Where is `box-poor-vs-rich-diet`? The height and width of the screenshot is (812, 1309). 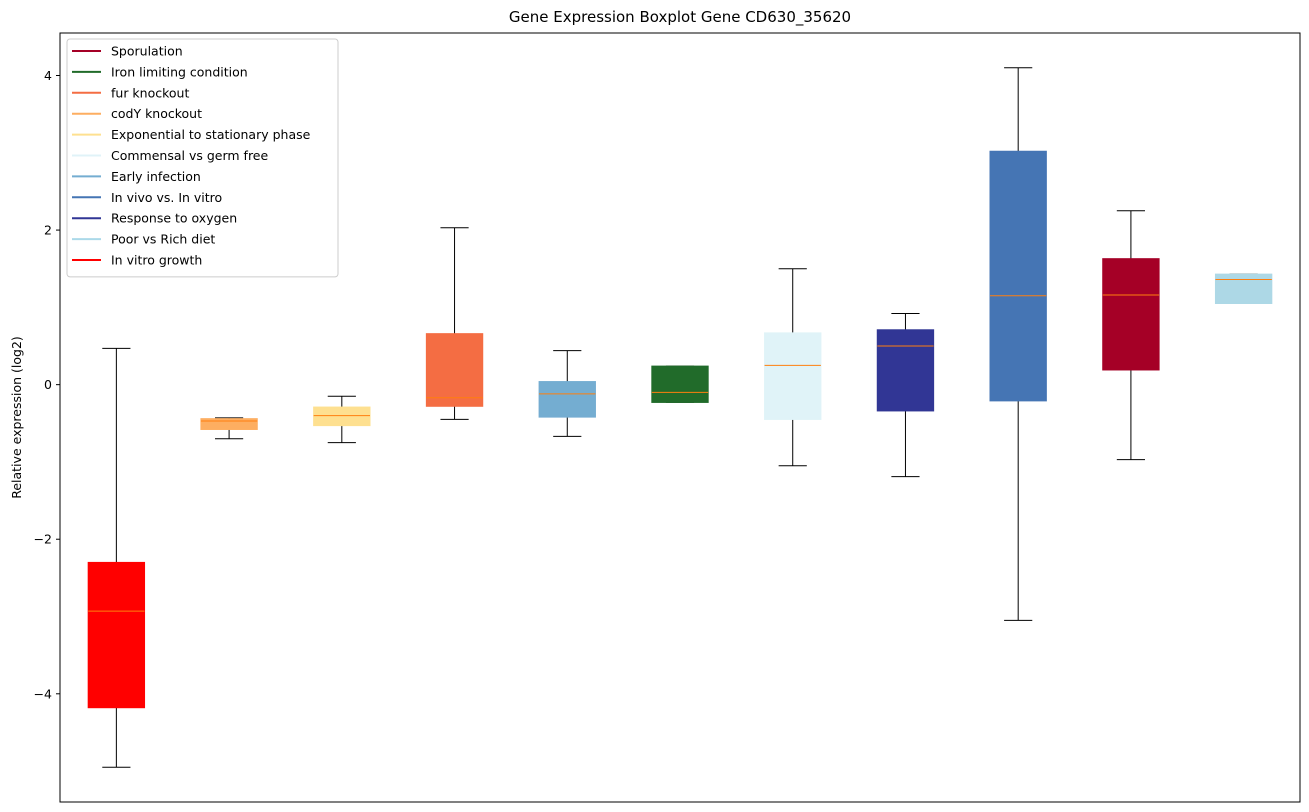 box-poor-vs-rich-diet is located at coordinates (1243, 289).